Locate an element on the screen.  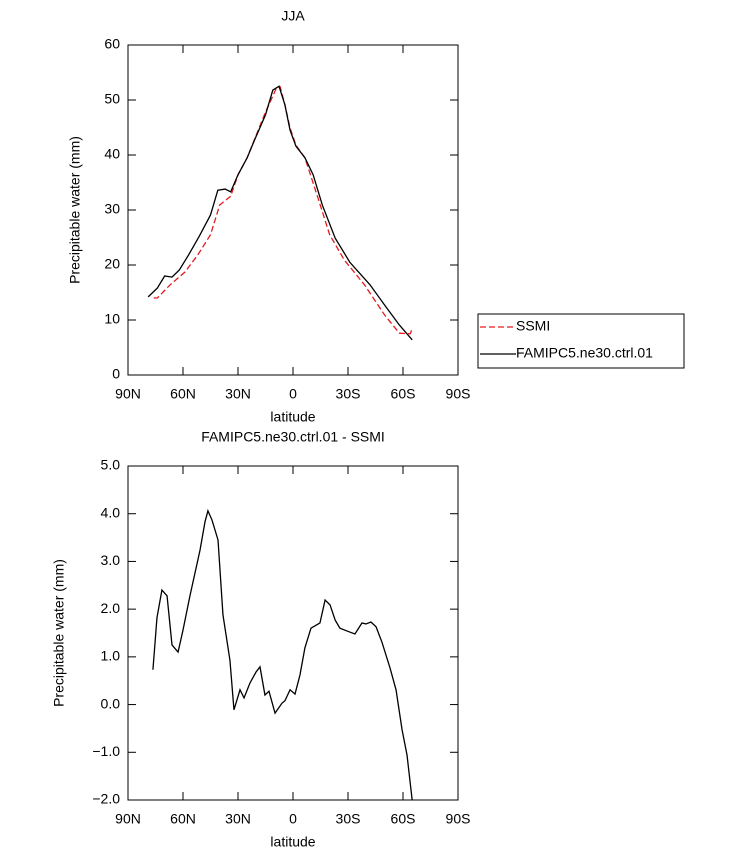
y-tick-label: 30 is located at coordinates (112, 209).